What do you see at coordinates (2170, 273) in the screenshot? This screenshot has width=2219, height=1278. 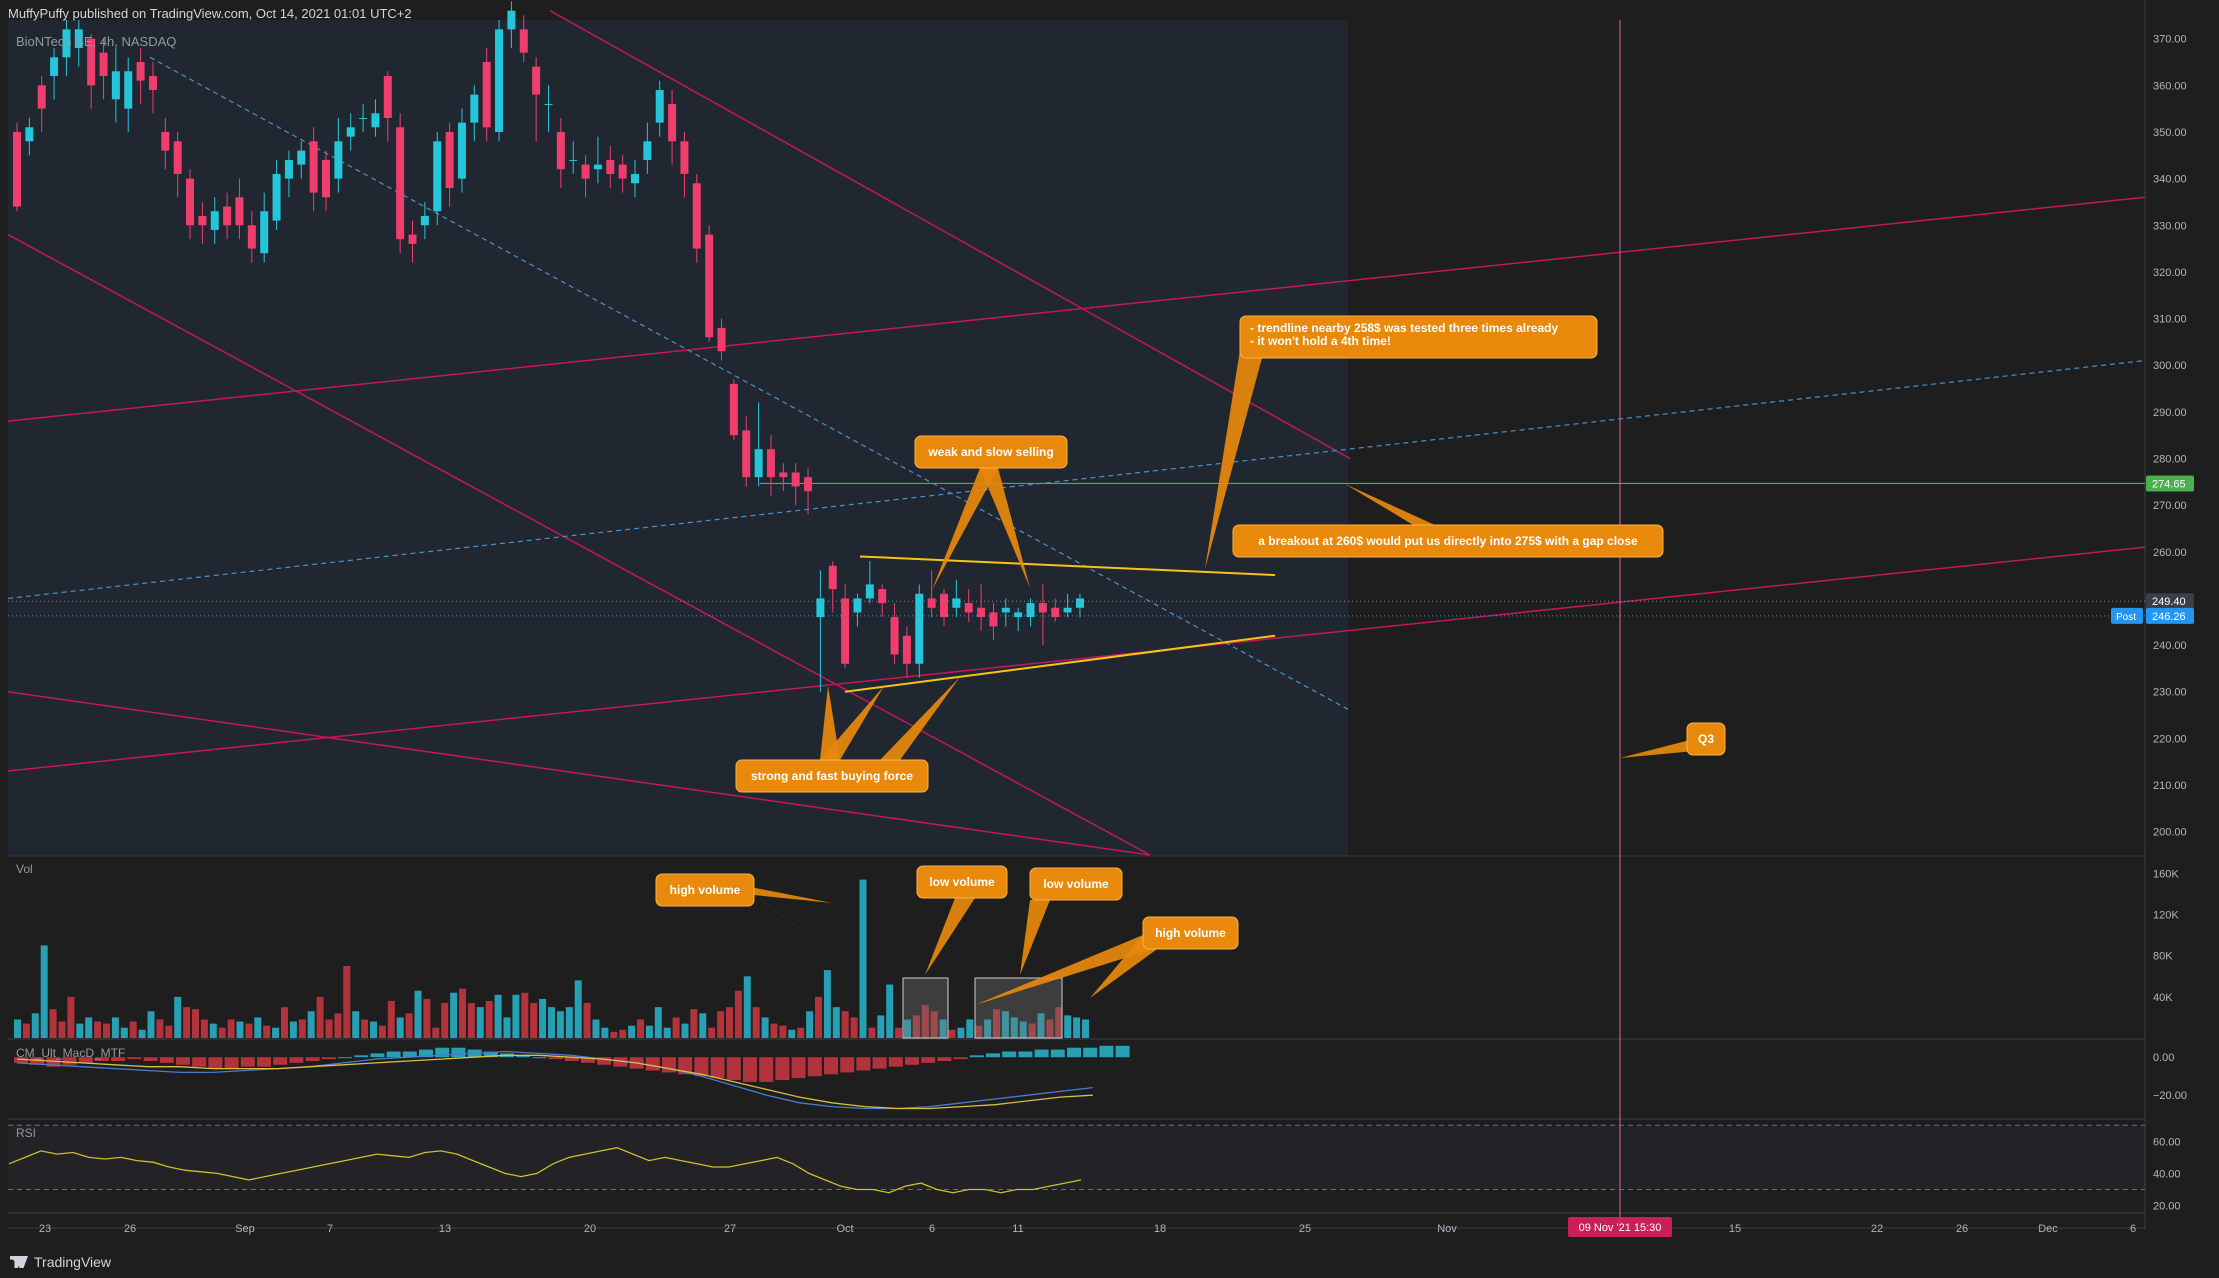 I see `price-tick-label: 320.00` at bounding box center [2170, 273].